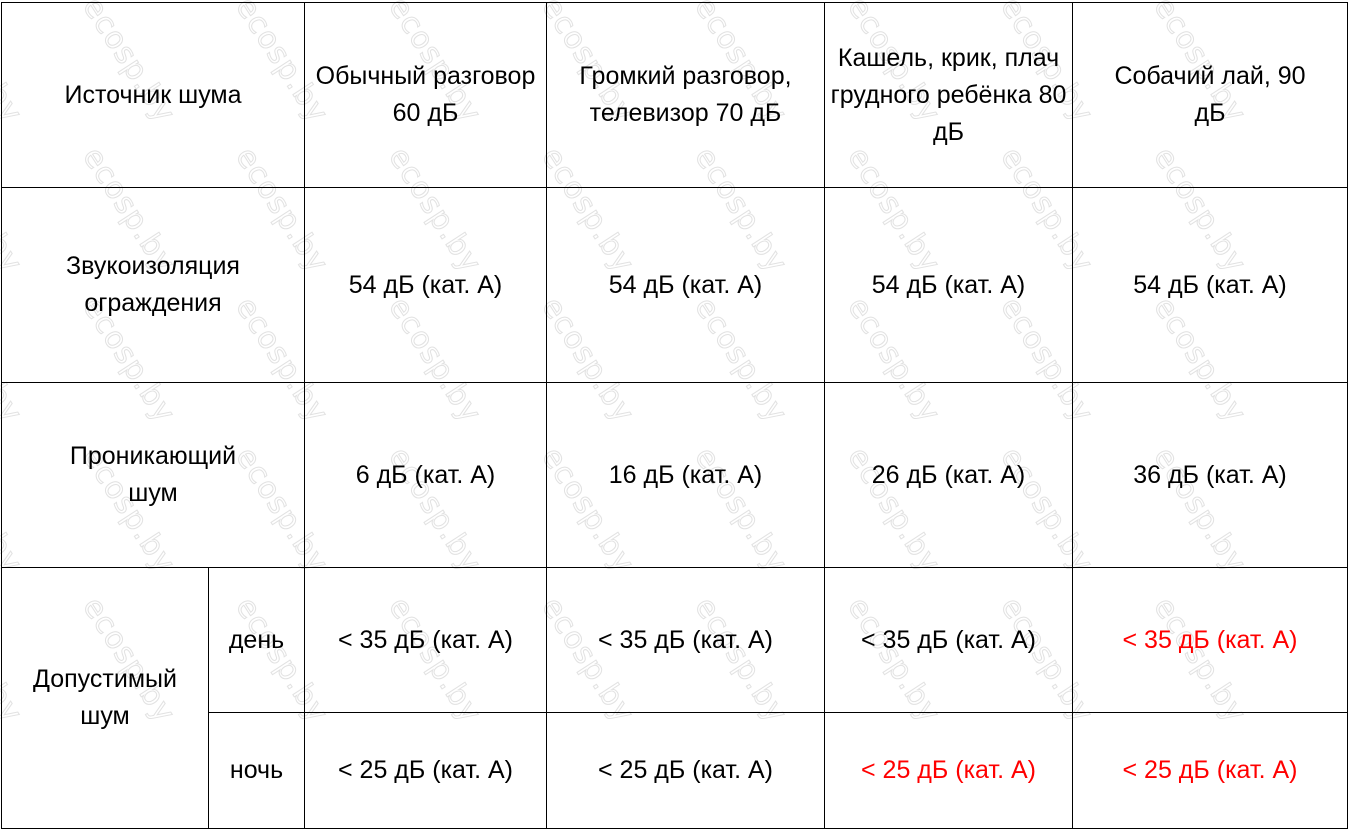  Describe the element at coordinates (685, 475) in the screenshot. I see `cell: 16 дБ (кат. А)` at that location.